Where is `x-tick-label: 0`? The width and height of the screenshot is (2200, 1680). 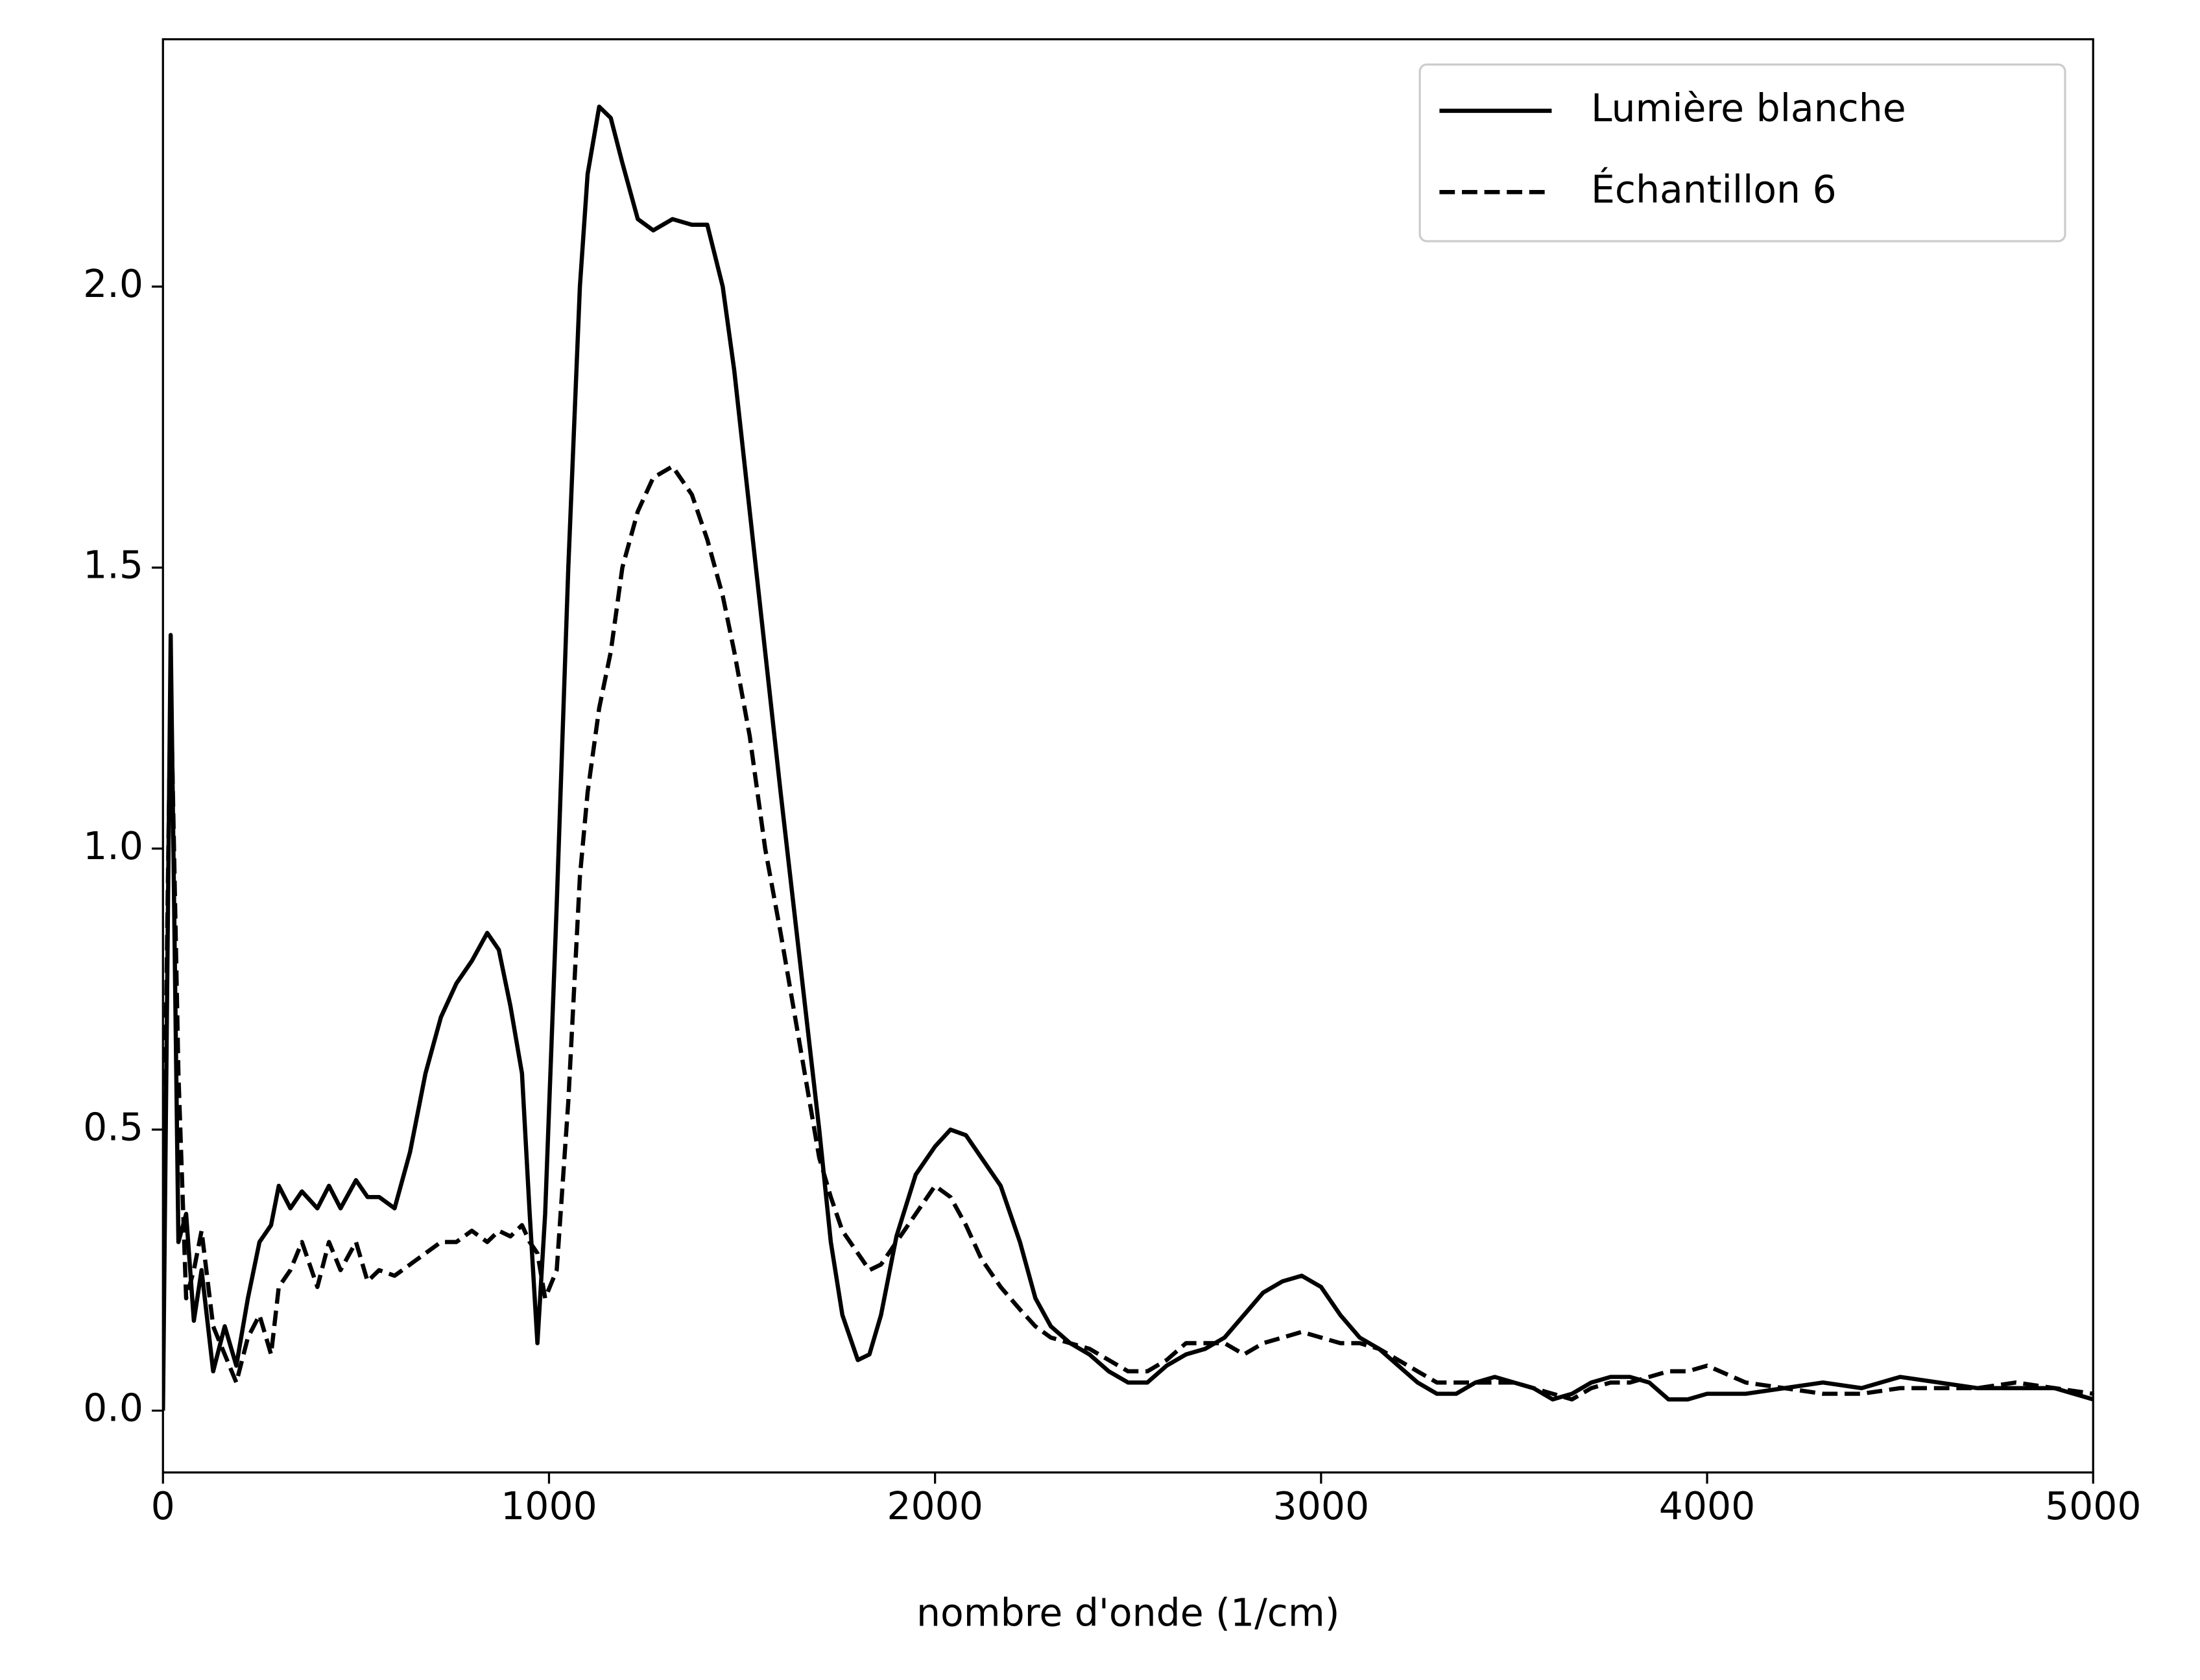
x-tick-label: 0 is located at coordinates (163, 1506).